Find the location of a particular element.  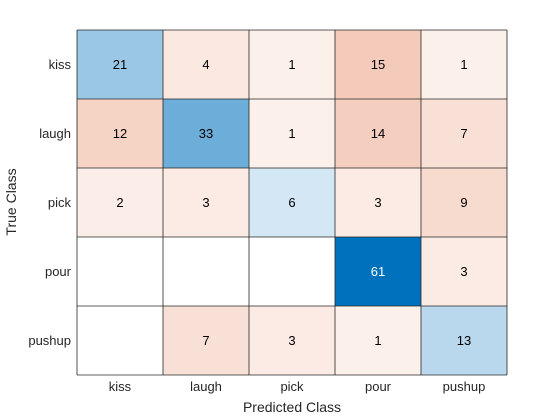

cell-value: 4 is located at coordinates (205, 64).